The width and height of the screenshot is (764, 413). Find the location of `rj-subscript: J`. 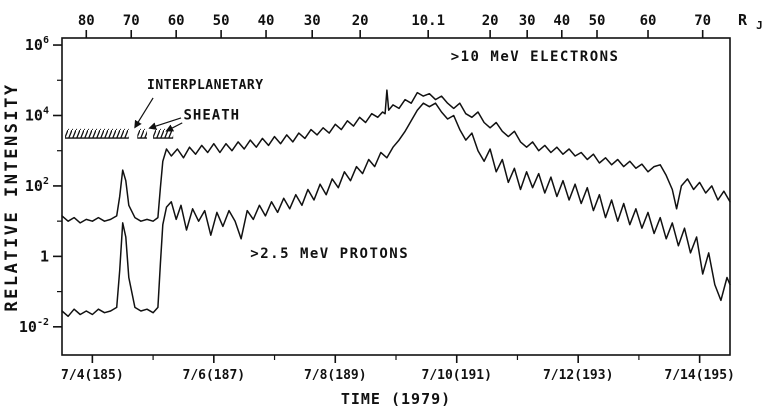

rj-subscript: J is located at coordinates (759, 25).